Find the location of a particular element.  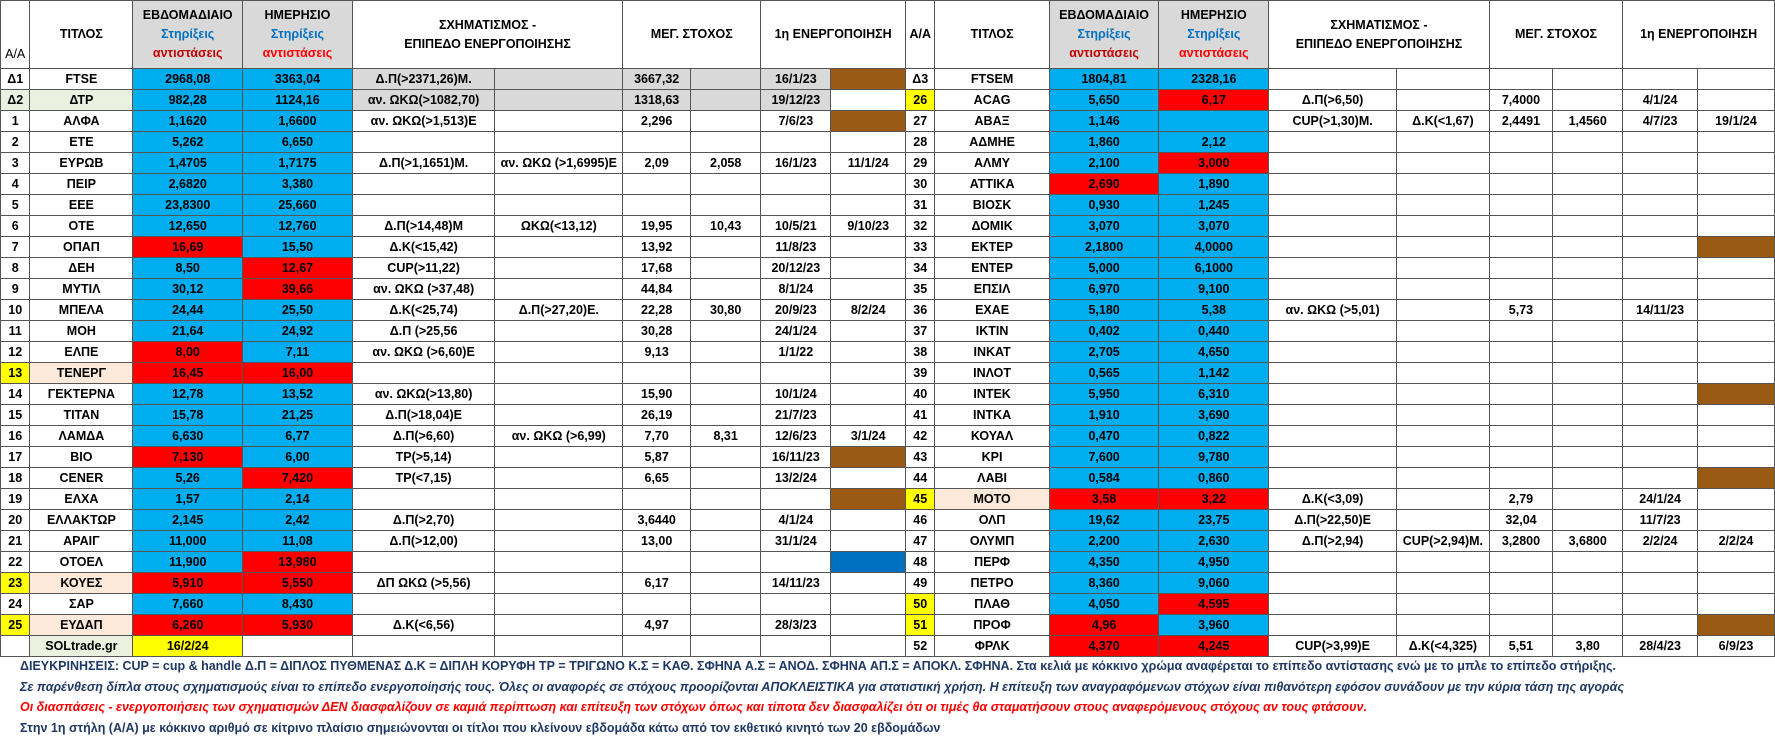

left-target-cell: 9,13 is located at coordinates (657, 352).